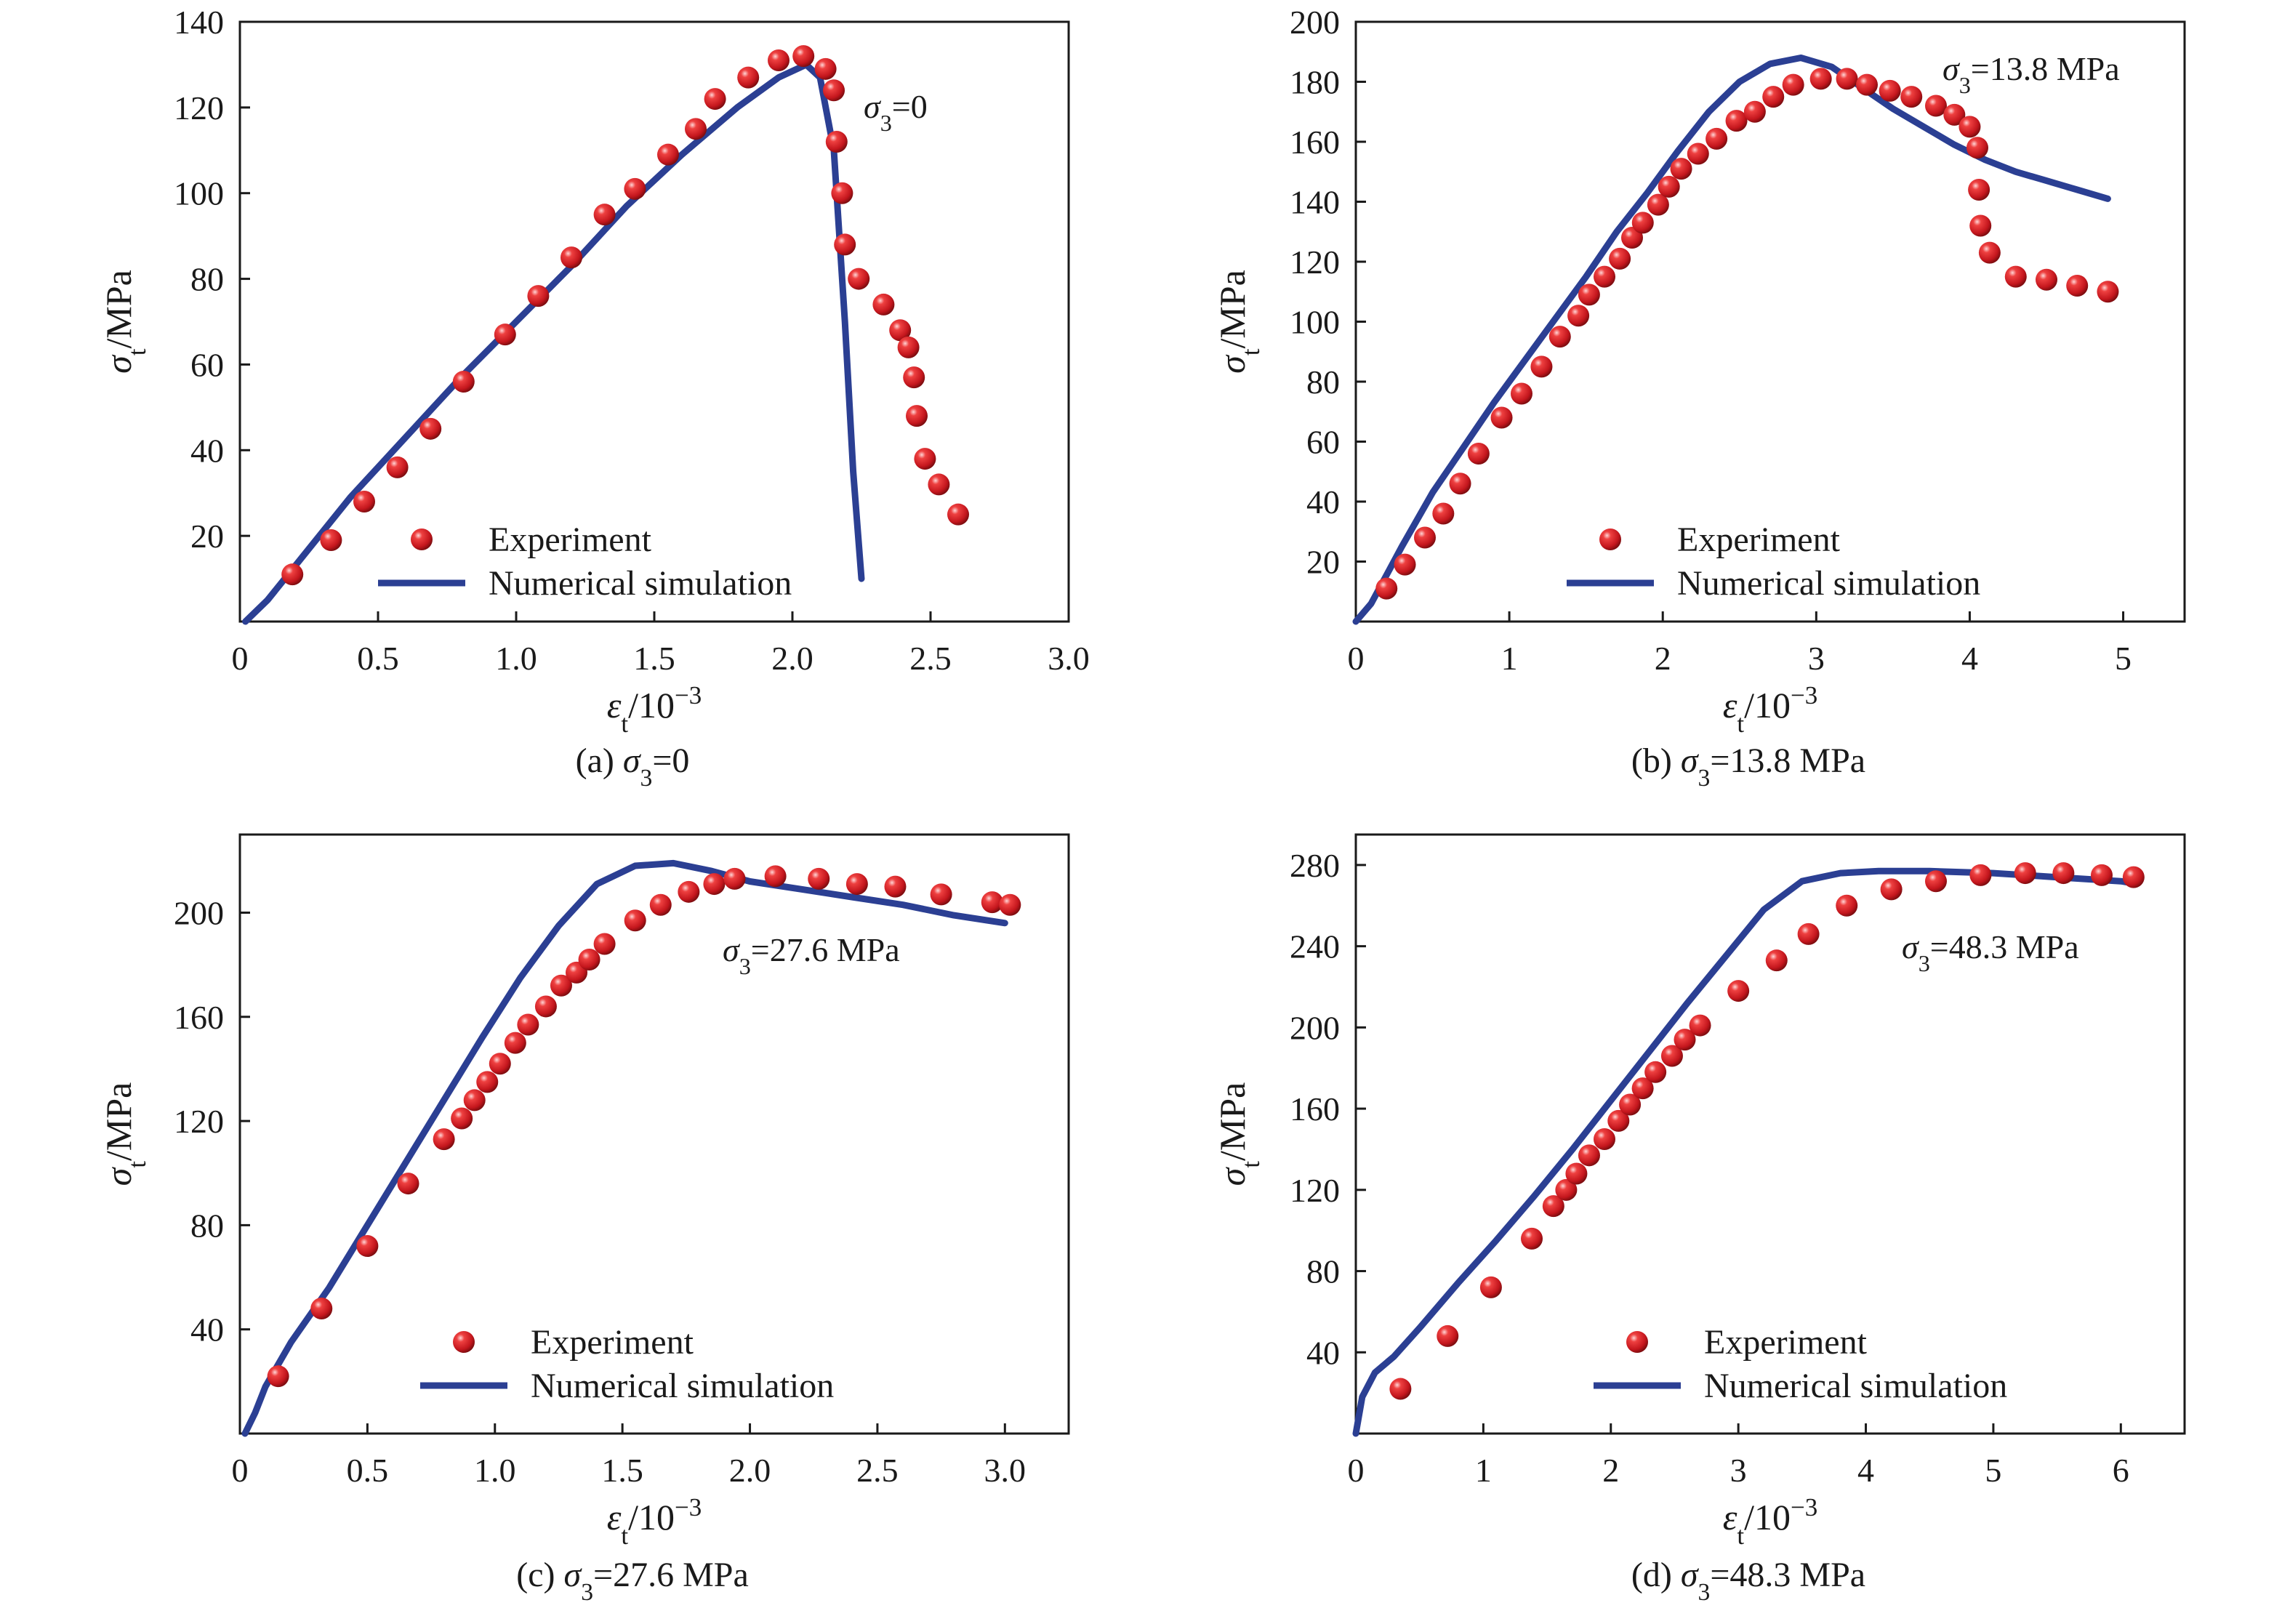  What do you see at coordinates (1005, 1470) in the screenshot?
I see `x-tick-label: 3.0` at bounding box center [1005, 1470].